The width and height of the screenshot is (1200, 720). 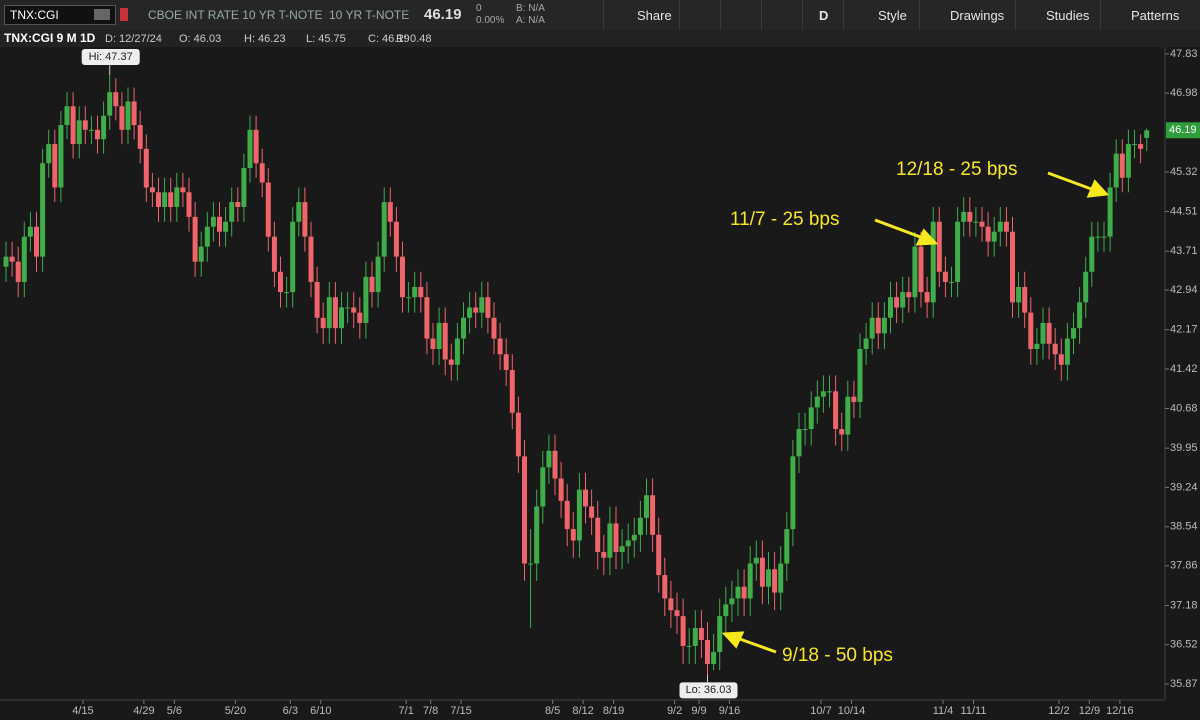 What do you see at coordinates (1057, 15) in the screenshot?
I see `studies-button: Studies` at bounding box center [1057, 15].